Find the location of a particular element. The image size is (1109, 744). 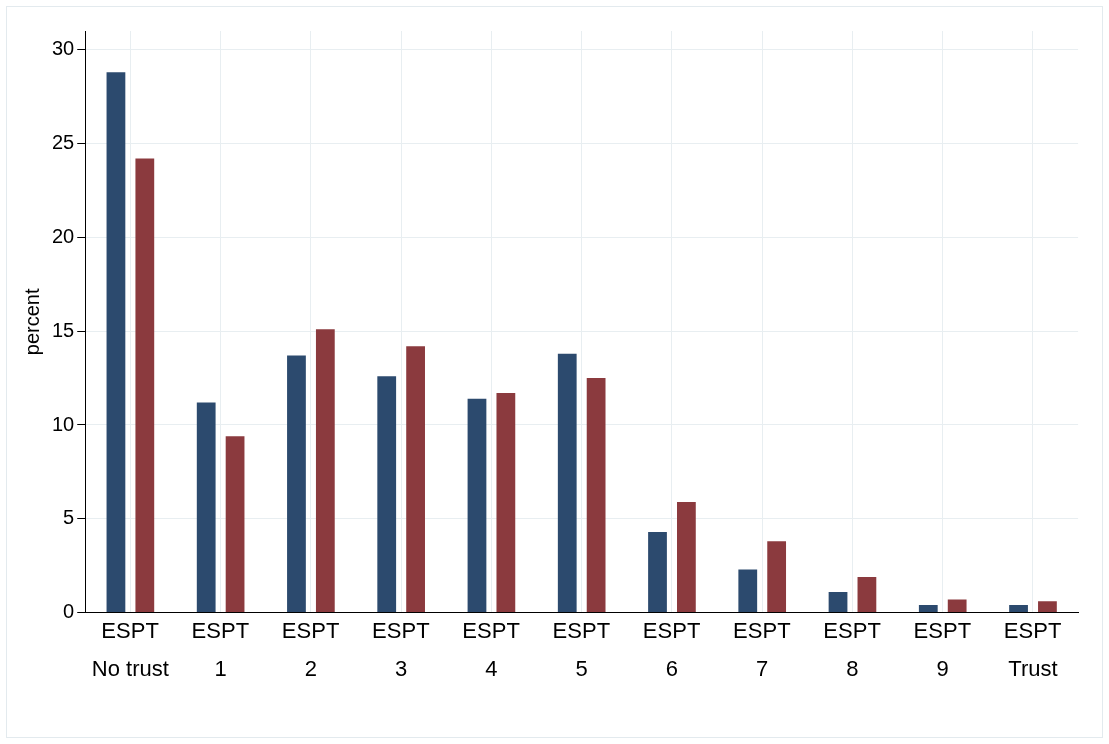

y-tick-label: 15 is located at coordinates (63, 329).